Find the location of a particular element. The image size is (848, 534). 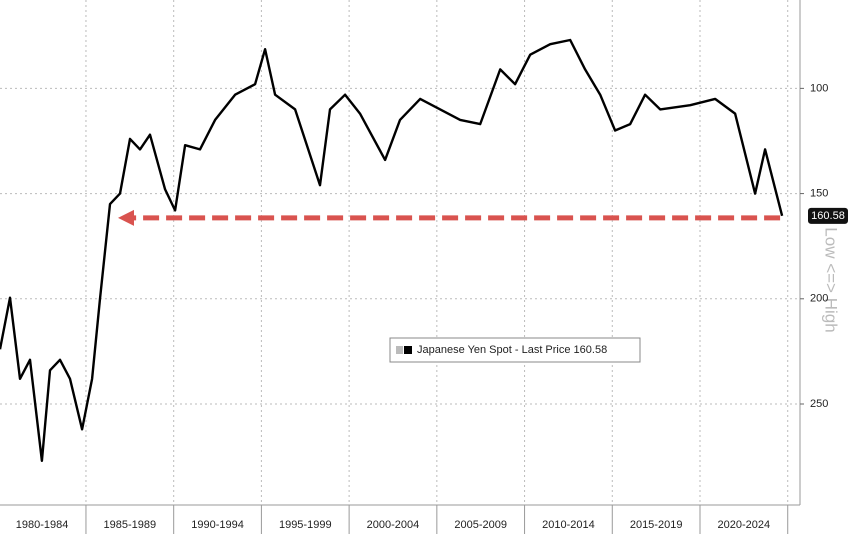

legend-box is located at coordinates (515, 350).